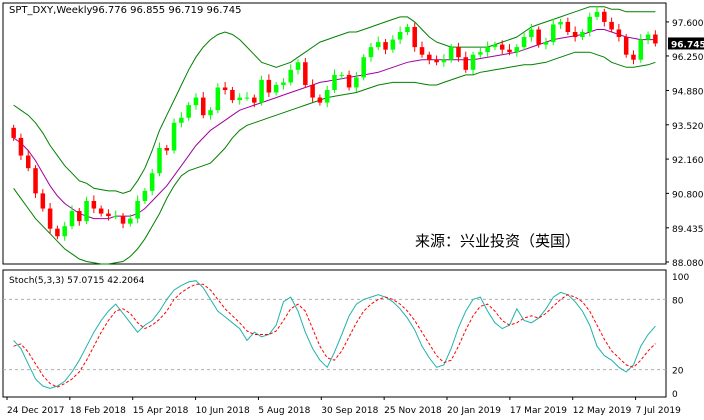  What do you see at coordinates (223, 411) in the screenshot?
I see `date-tick-label: 10 Jun 2018` at bounding box center [223, 411].